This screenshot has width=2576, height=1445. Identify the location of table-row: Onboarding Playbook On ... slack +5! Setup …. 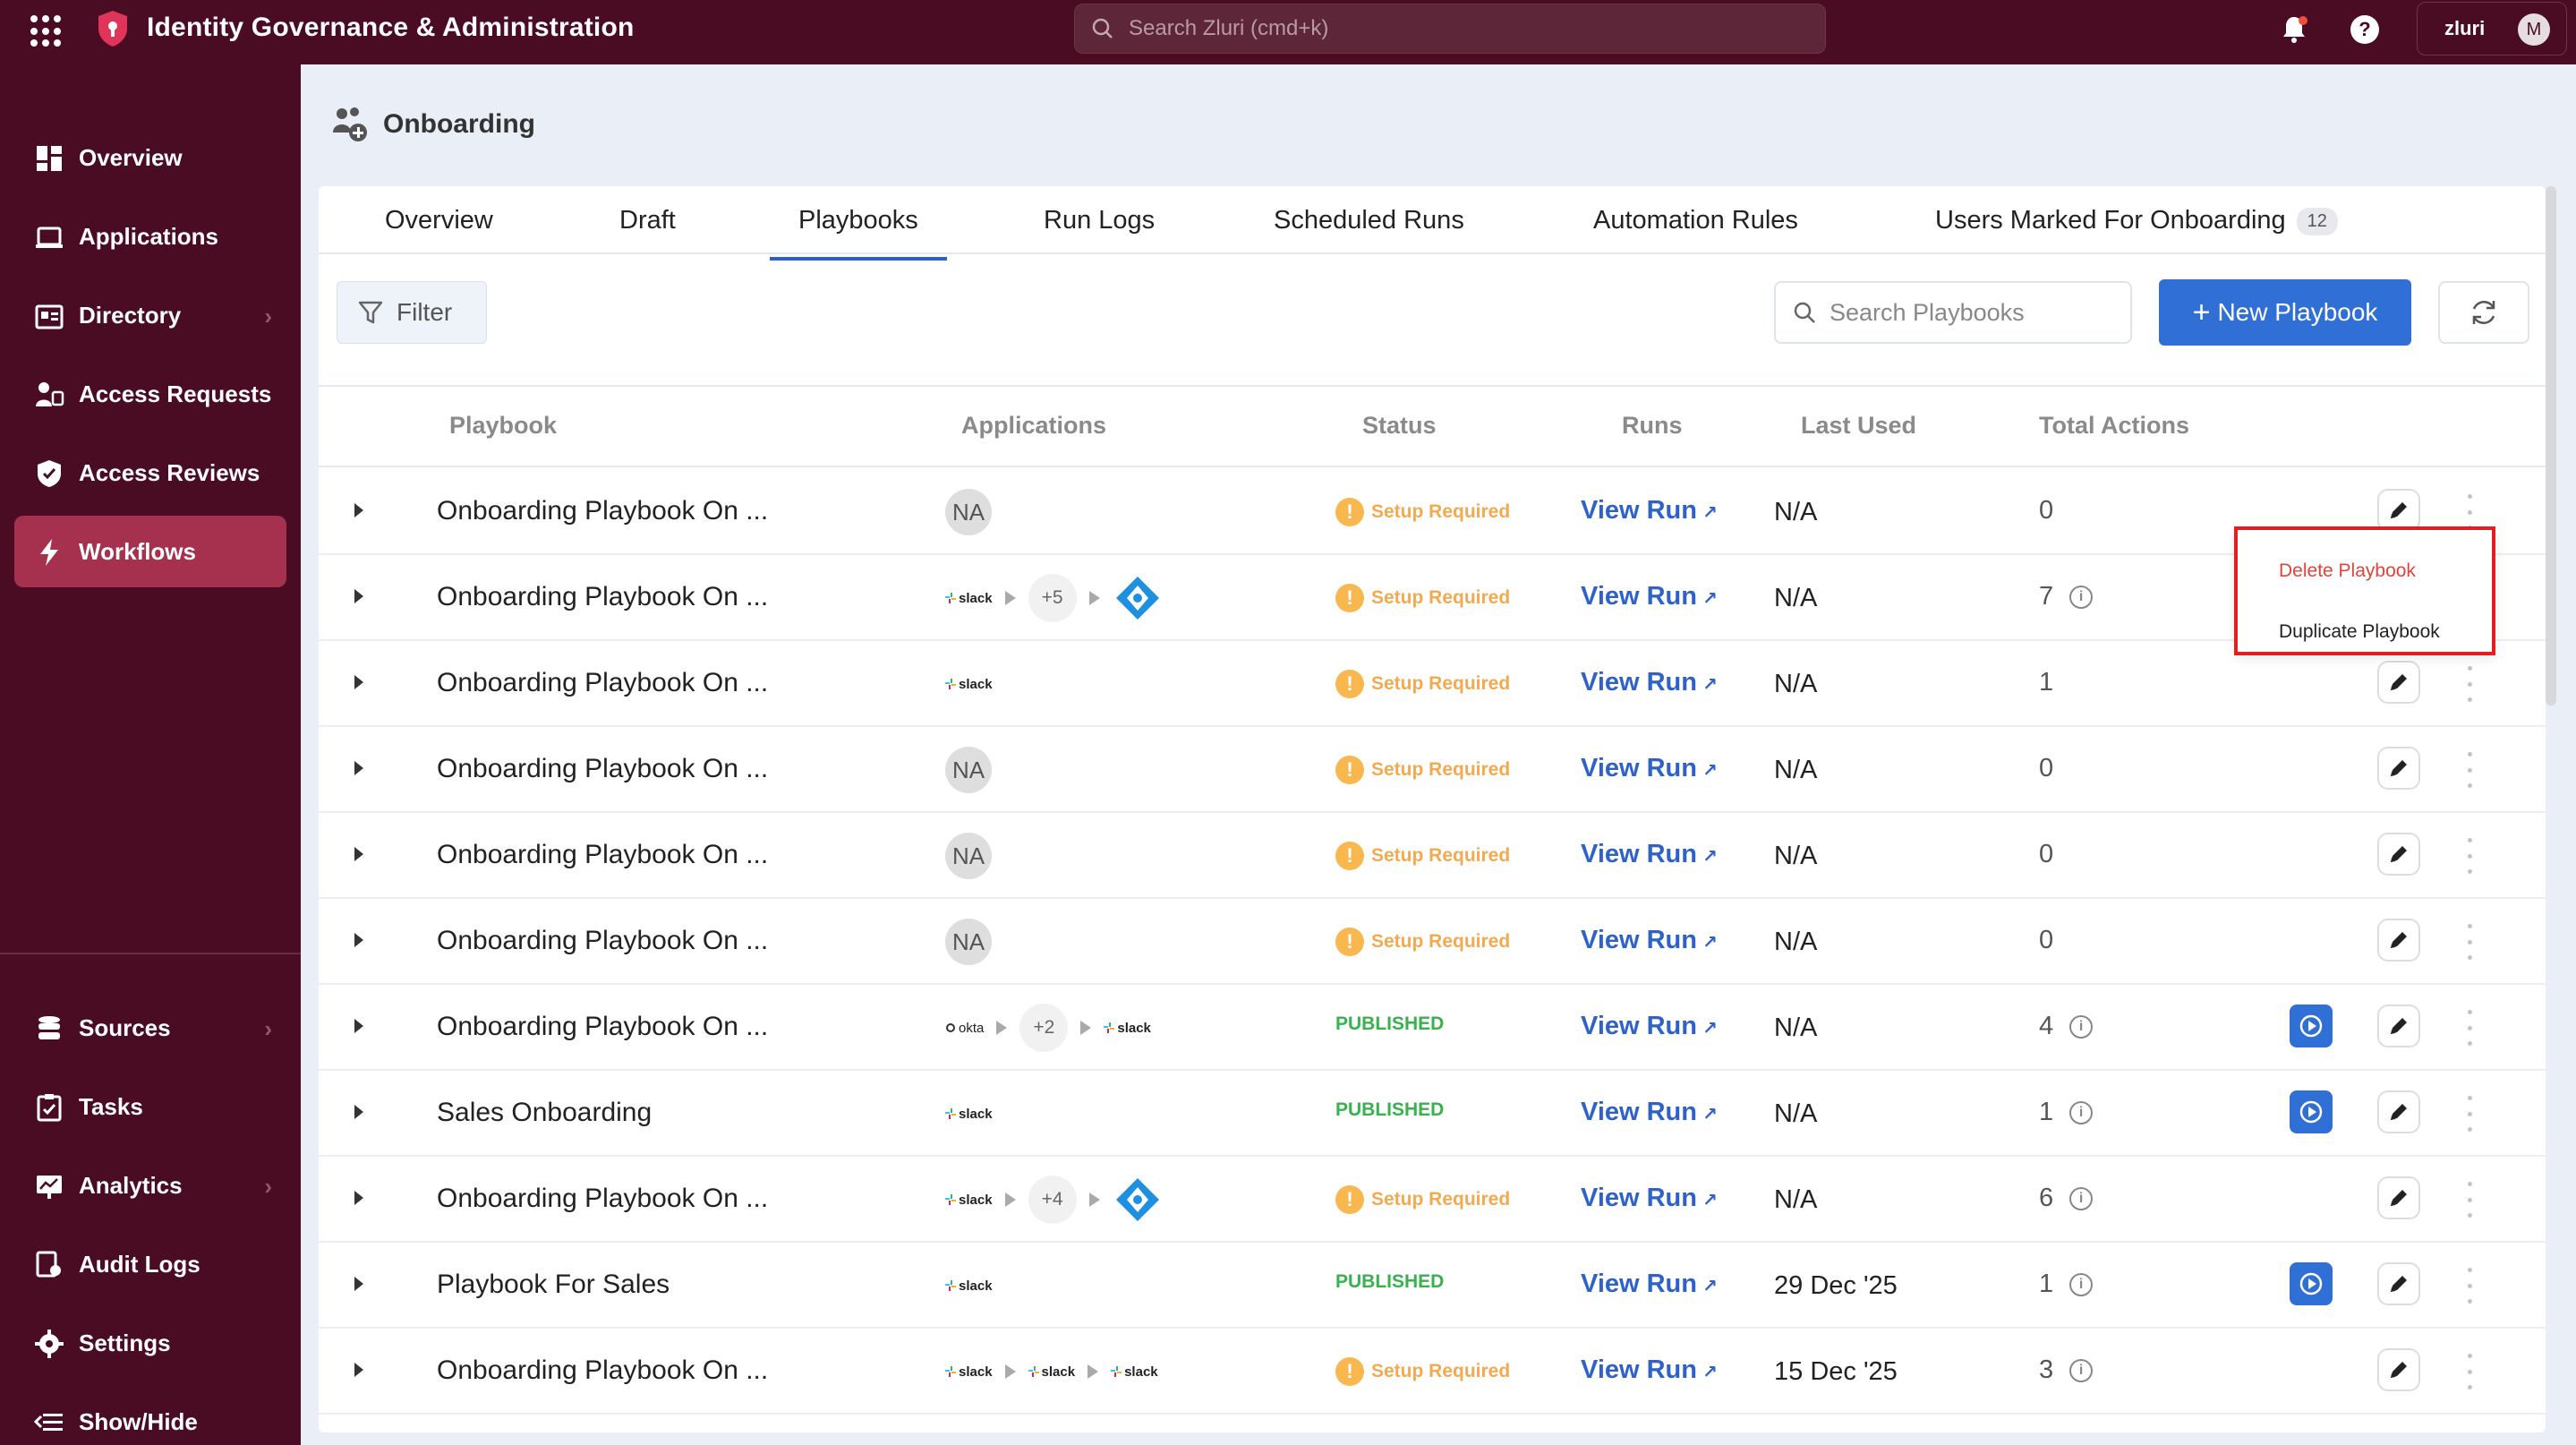
(1432, 598).